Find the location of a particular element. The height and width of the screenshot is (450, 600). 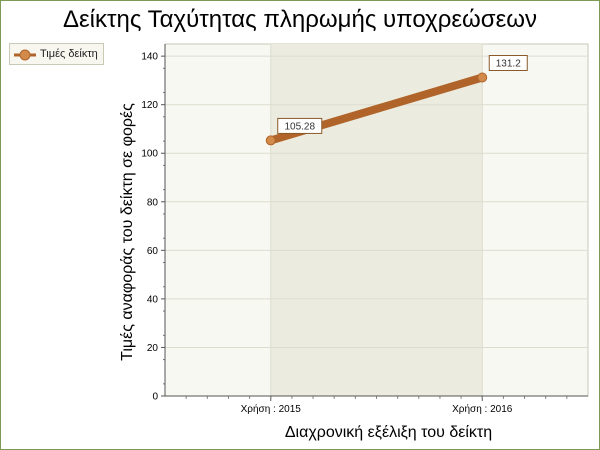

y-tick-label: 0 is located at coordinates (155, 397).